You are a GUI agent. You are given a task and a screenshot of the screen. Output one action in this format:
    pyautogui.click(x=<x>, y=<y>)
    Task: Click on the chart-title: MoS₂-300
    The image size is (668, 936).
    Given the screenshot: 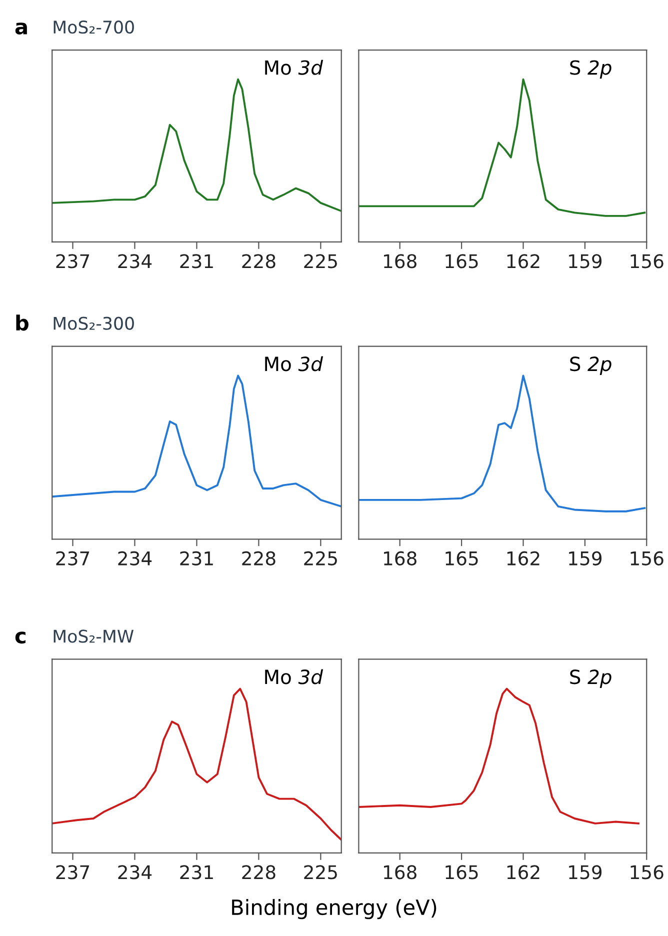 What is the action you would take?
    pyautogui.click(x=94, y=323)
    